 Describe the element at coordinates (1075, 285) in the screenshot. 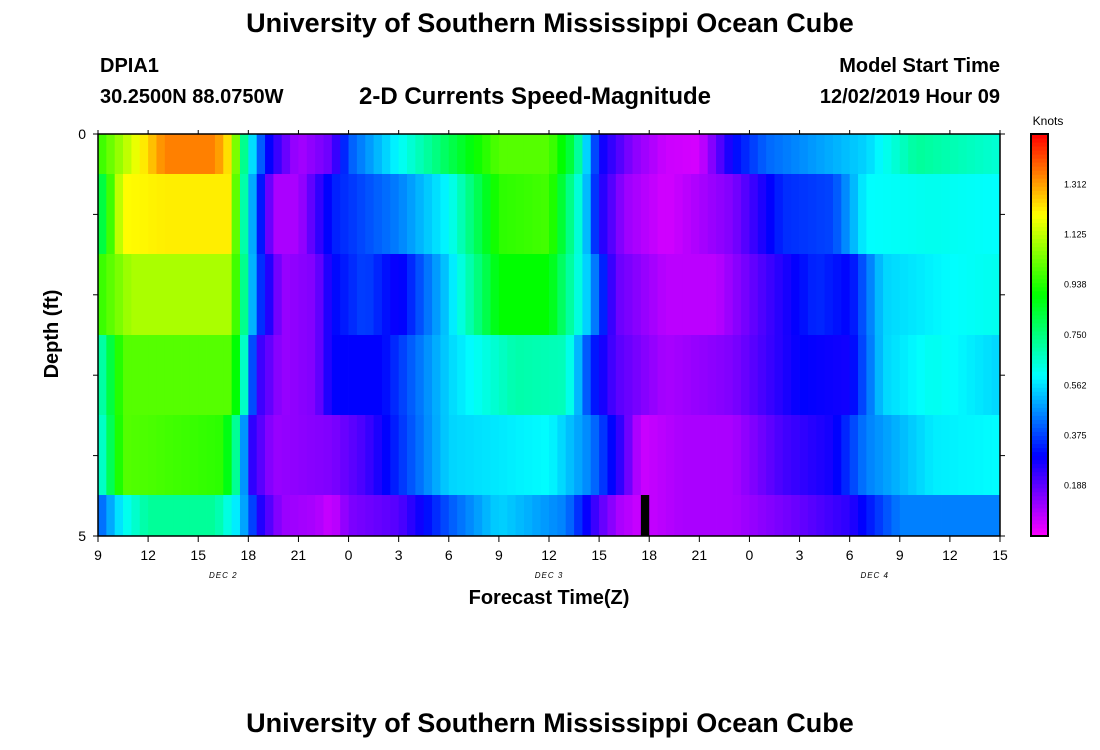

I see `colorbar-tick-label: 0.938` at that location.